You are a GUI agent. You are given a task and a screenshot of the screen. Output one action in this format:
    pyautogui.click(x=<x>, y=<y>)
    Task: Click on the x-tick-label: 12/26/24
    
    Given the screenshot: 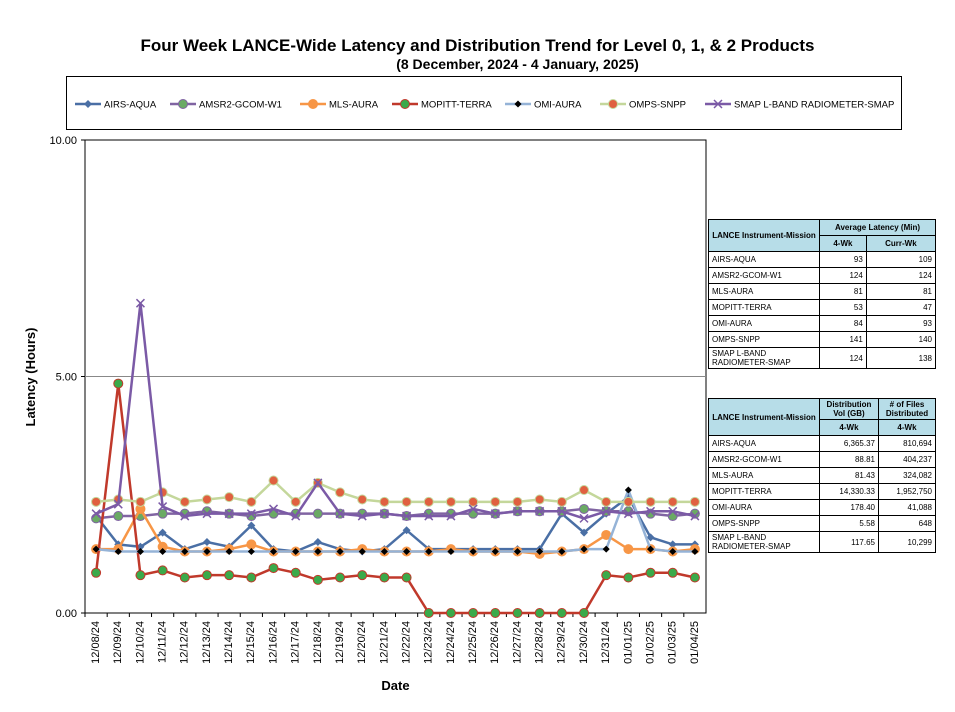 What is the action you would take?
    pyautogui.click(x=495, y=642)
    